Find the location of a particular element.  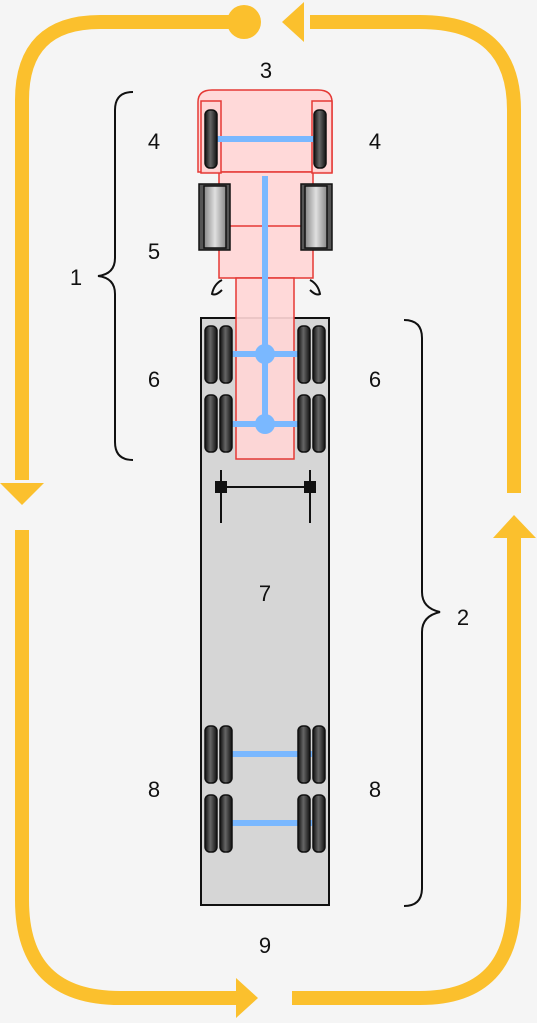

label-drive-left: 6 is located at coordinates (154, 379).